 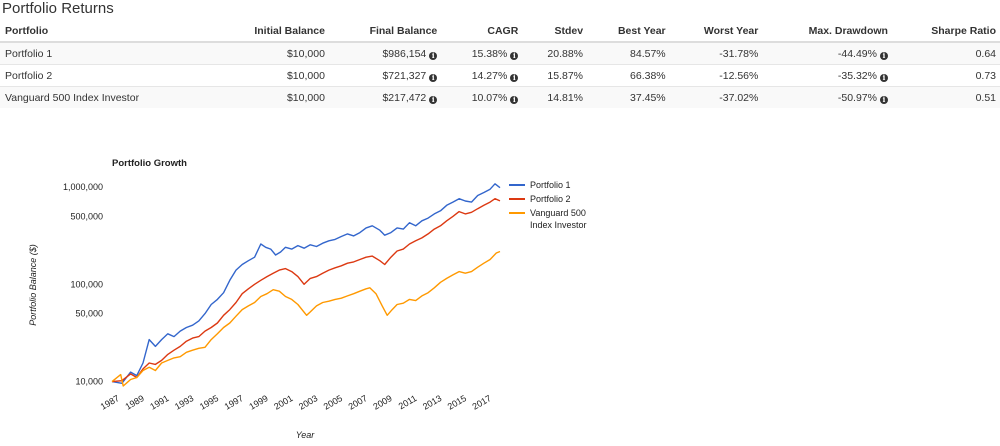 What do you see at coordinates (58, 8) in the screenshot?
I see `section-title: Portfolio Returns` at bounding box center [58, 8].